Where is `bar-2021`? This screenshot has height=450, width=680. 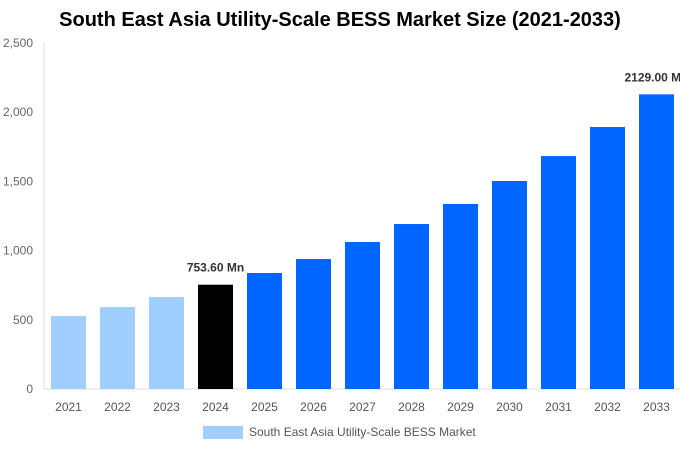 bar-2021 is located at coordinates (68, 352).